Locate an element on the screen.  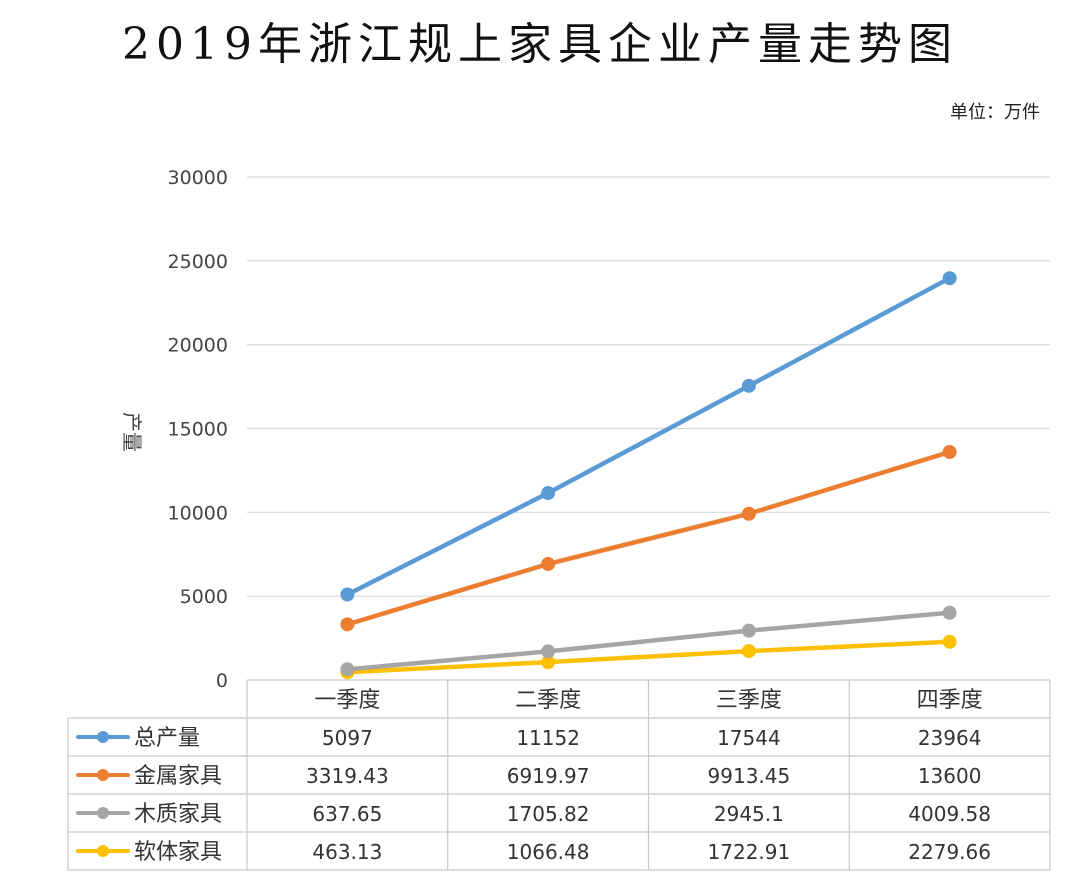
y-tick-label: 5000 is located at coordinates (204, 597).